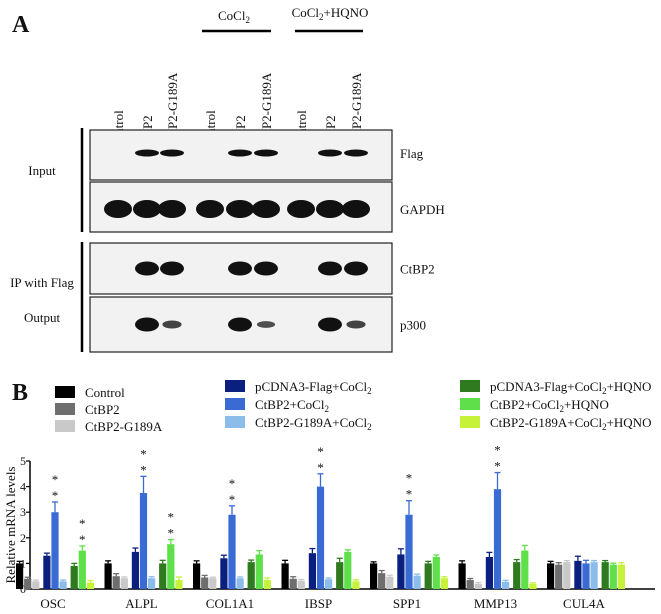 This screenshot has height=614, width=661. I want to click on y-tick-label: 4, so click(23, 487).